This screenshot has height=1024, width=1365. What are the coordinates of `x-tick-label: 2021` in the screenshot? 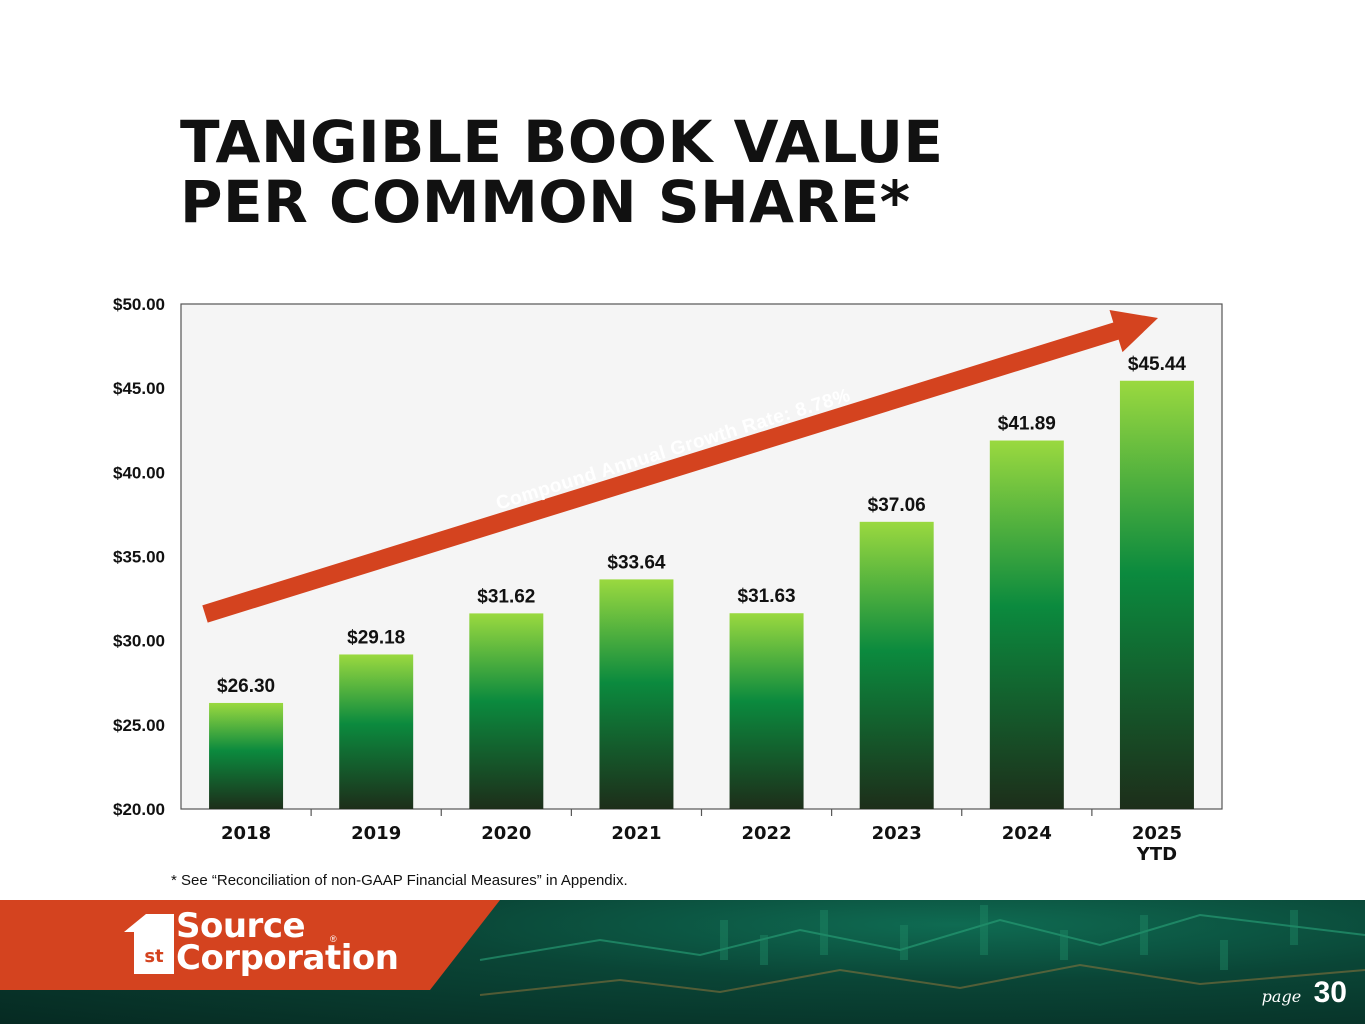 It's located at (636, 833).